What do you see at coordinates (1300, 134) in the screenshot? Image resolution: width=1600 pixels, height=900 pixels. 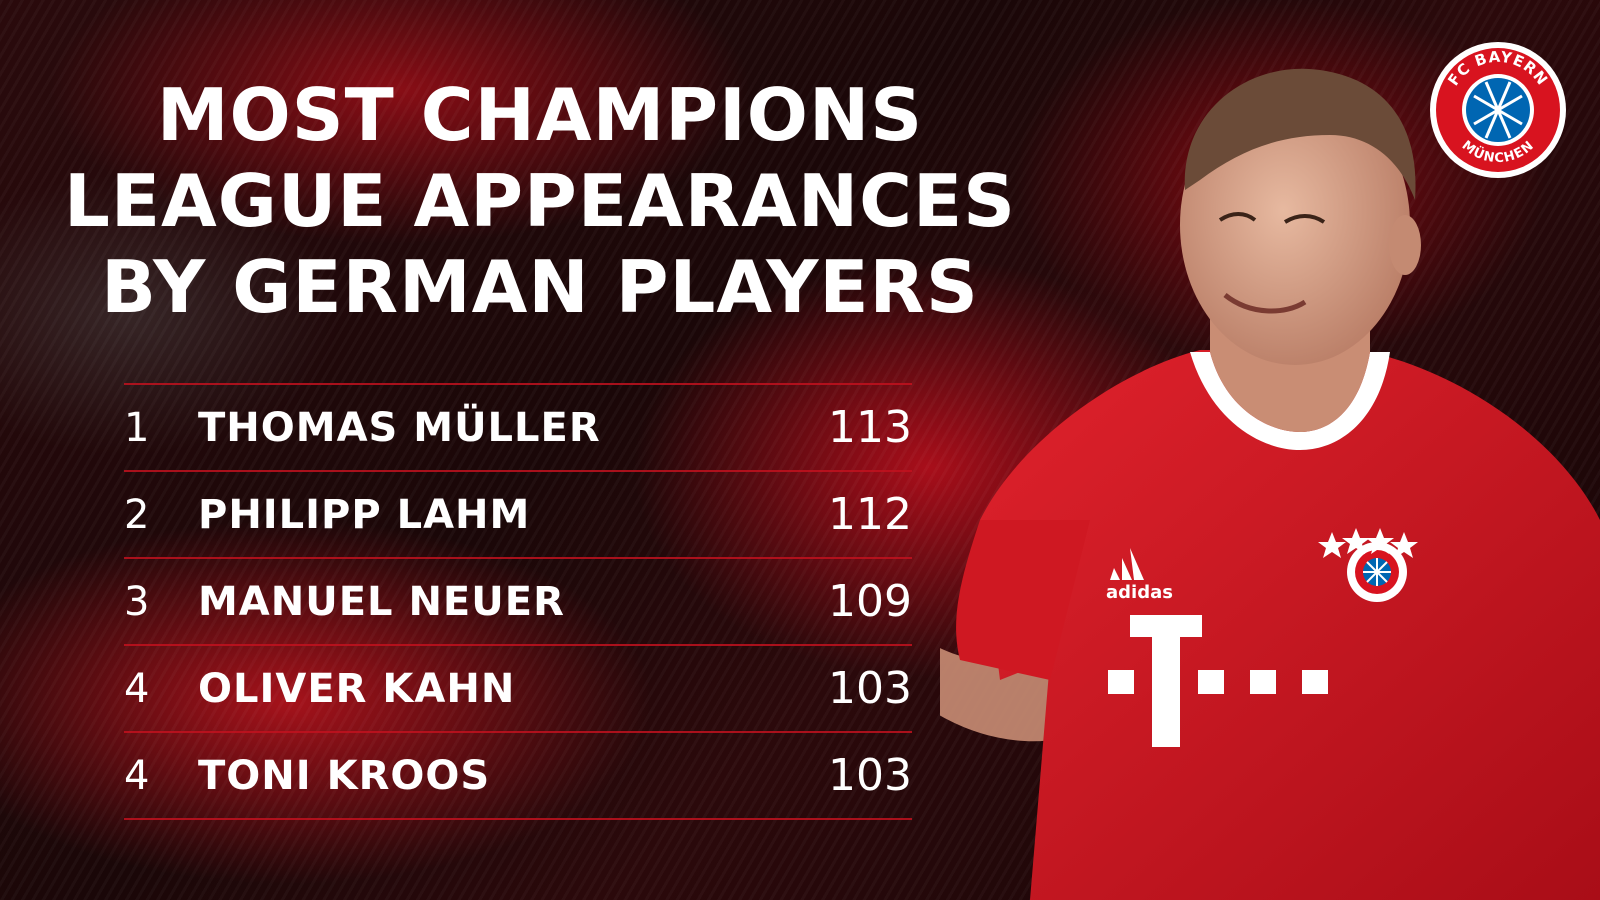 I see `player-hair` at bounding box center [1300, 134].